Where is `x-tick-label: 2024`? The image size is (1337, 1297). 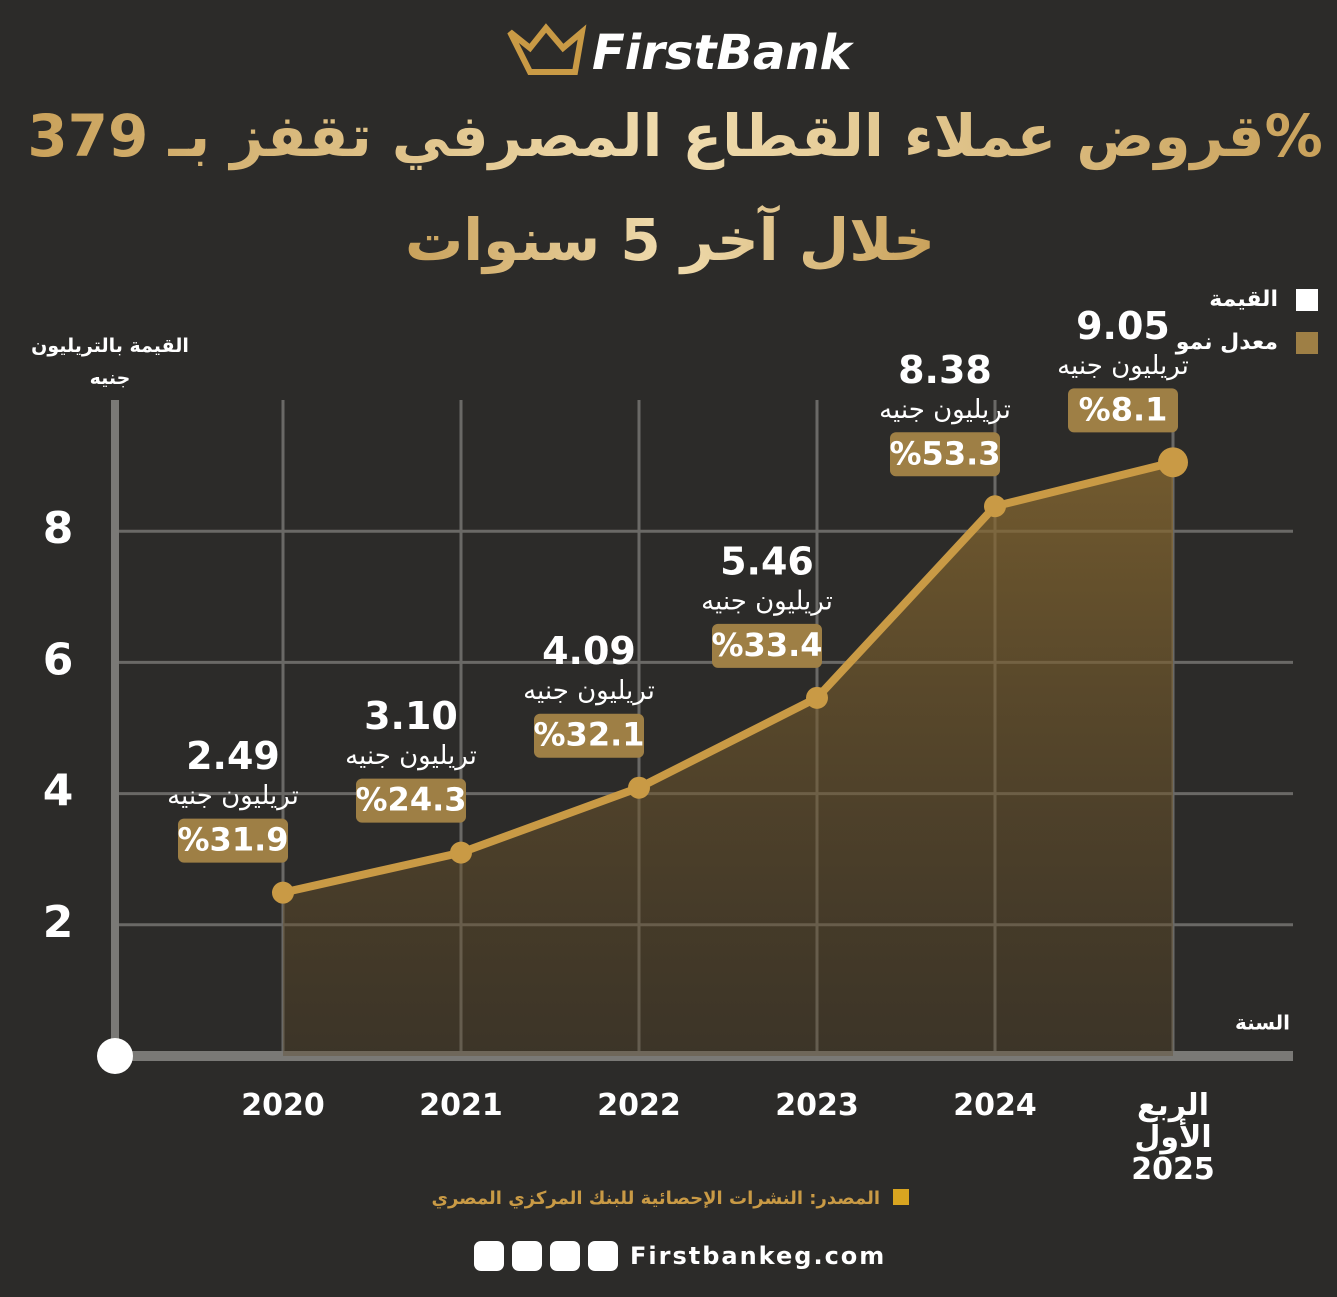
x-tick-label: 2024 is located at coordinates (995, 1105).